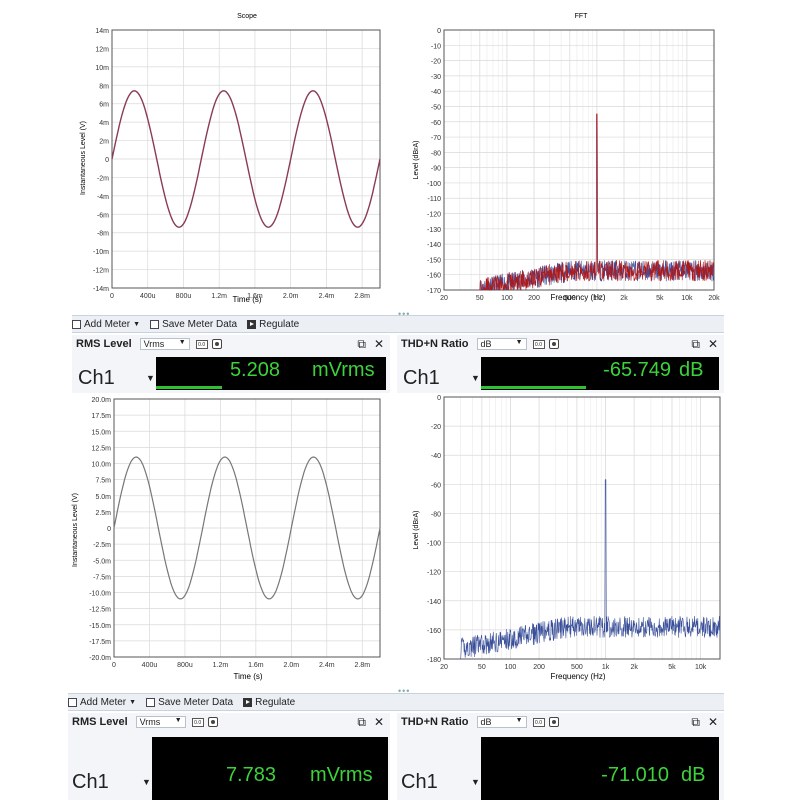 The image size is (800, 800). Describe the element at coordinates (600, 373) in the screenshot. I see `thd-readout: -65.749 dB` at that location.